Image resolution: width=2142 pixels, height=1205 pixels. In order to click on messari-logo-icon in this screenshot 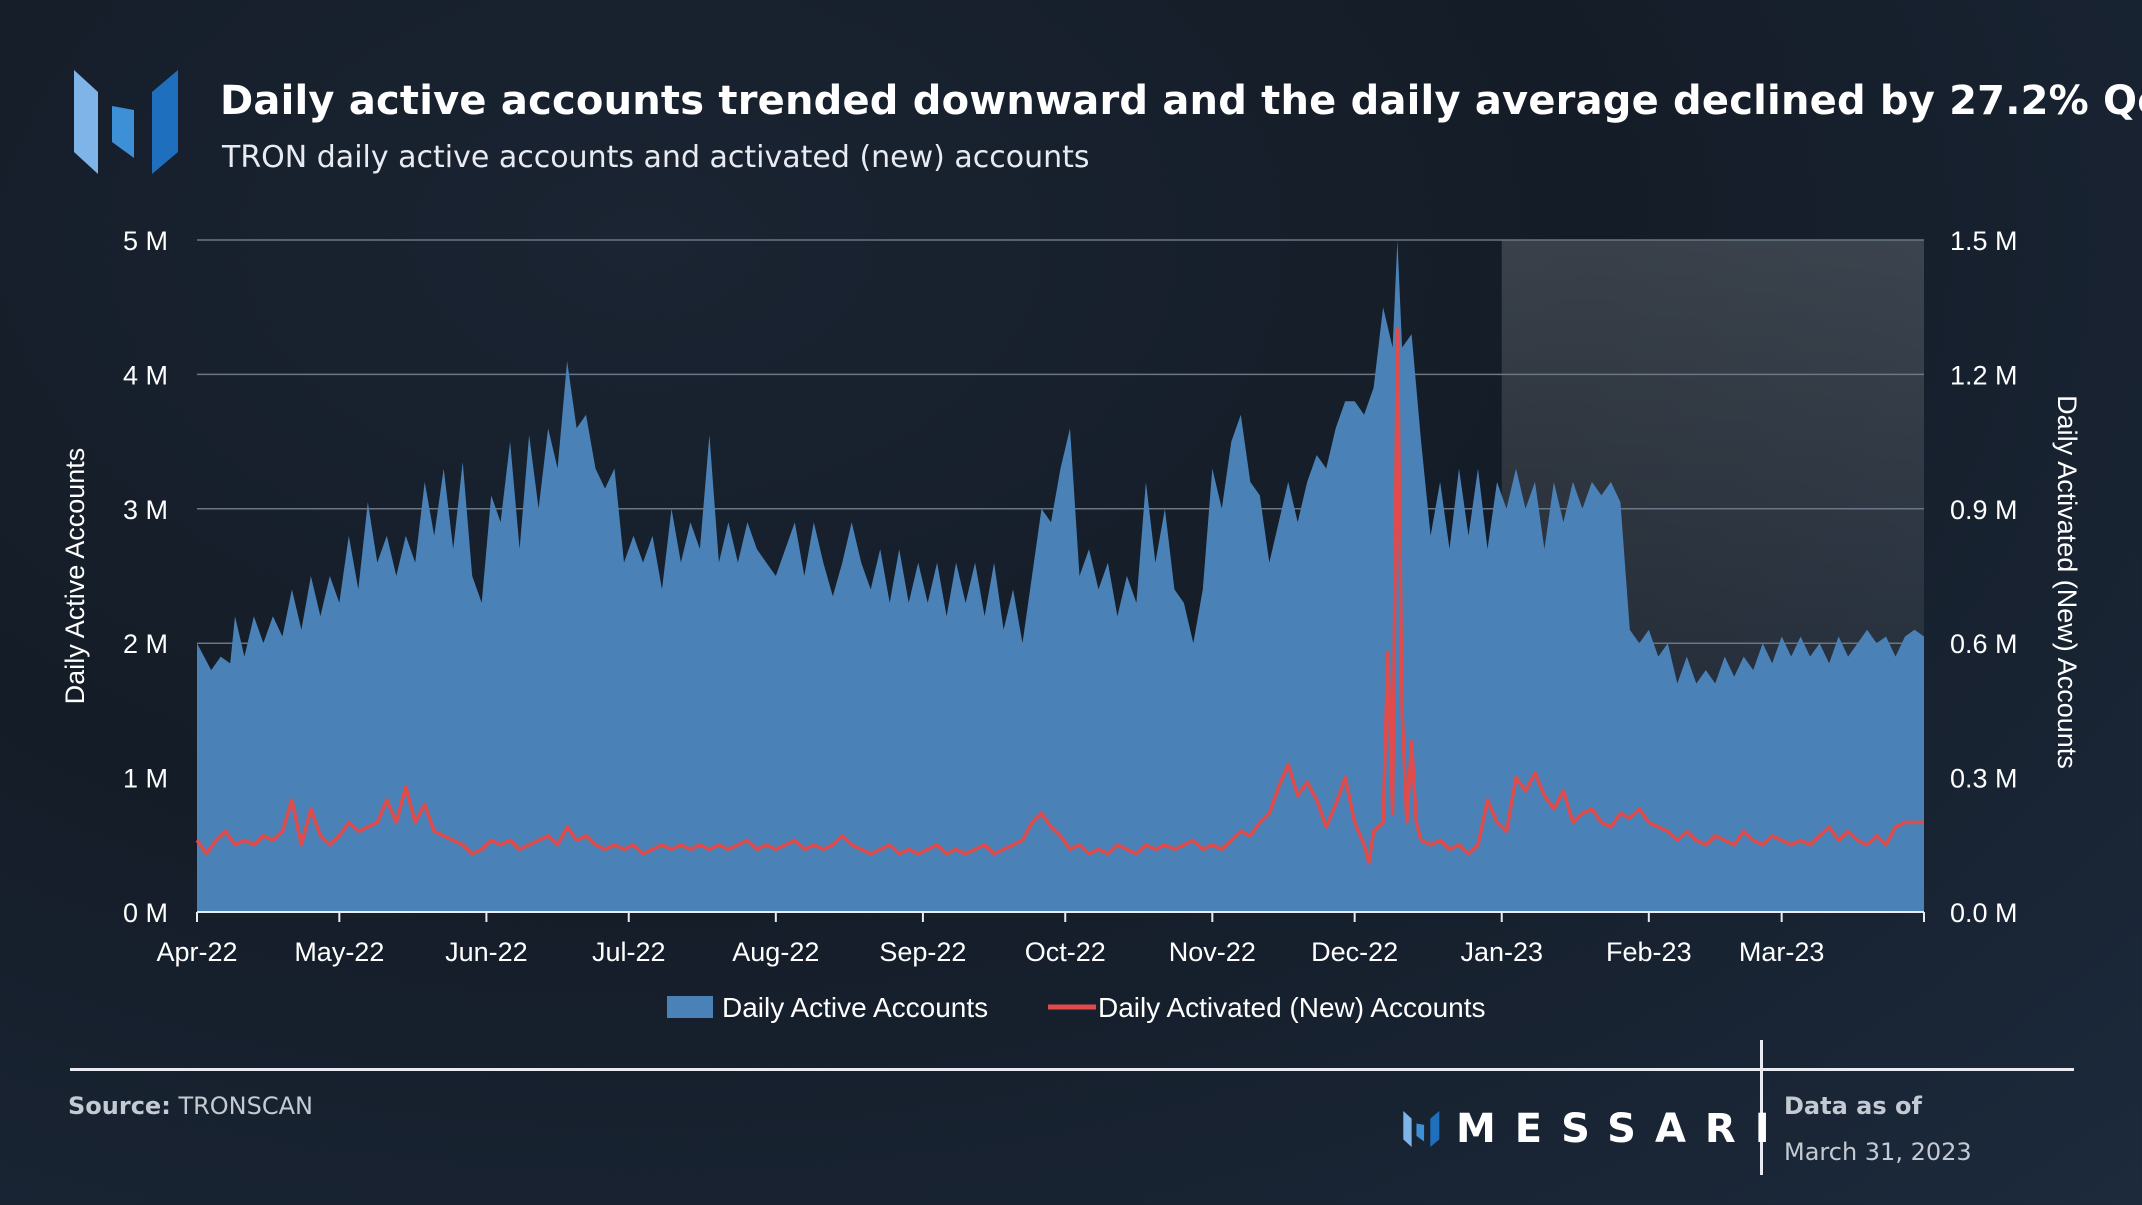, I will do `click(126, 122)`.